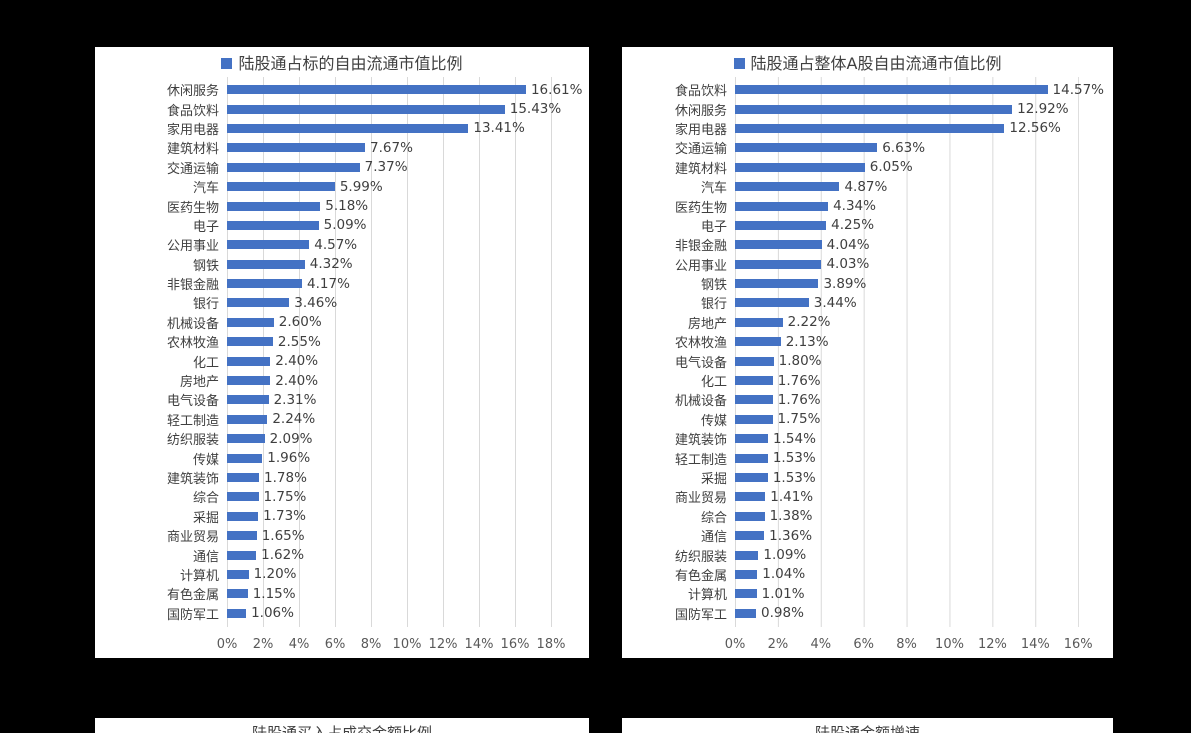  I want to click on value-label: 1.62%, so click(283, 555).